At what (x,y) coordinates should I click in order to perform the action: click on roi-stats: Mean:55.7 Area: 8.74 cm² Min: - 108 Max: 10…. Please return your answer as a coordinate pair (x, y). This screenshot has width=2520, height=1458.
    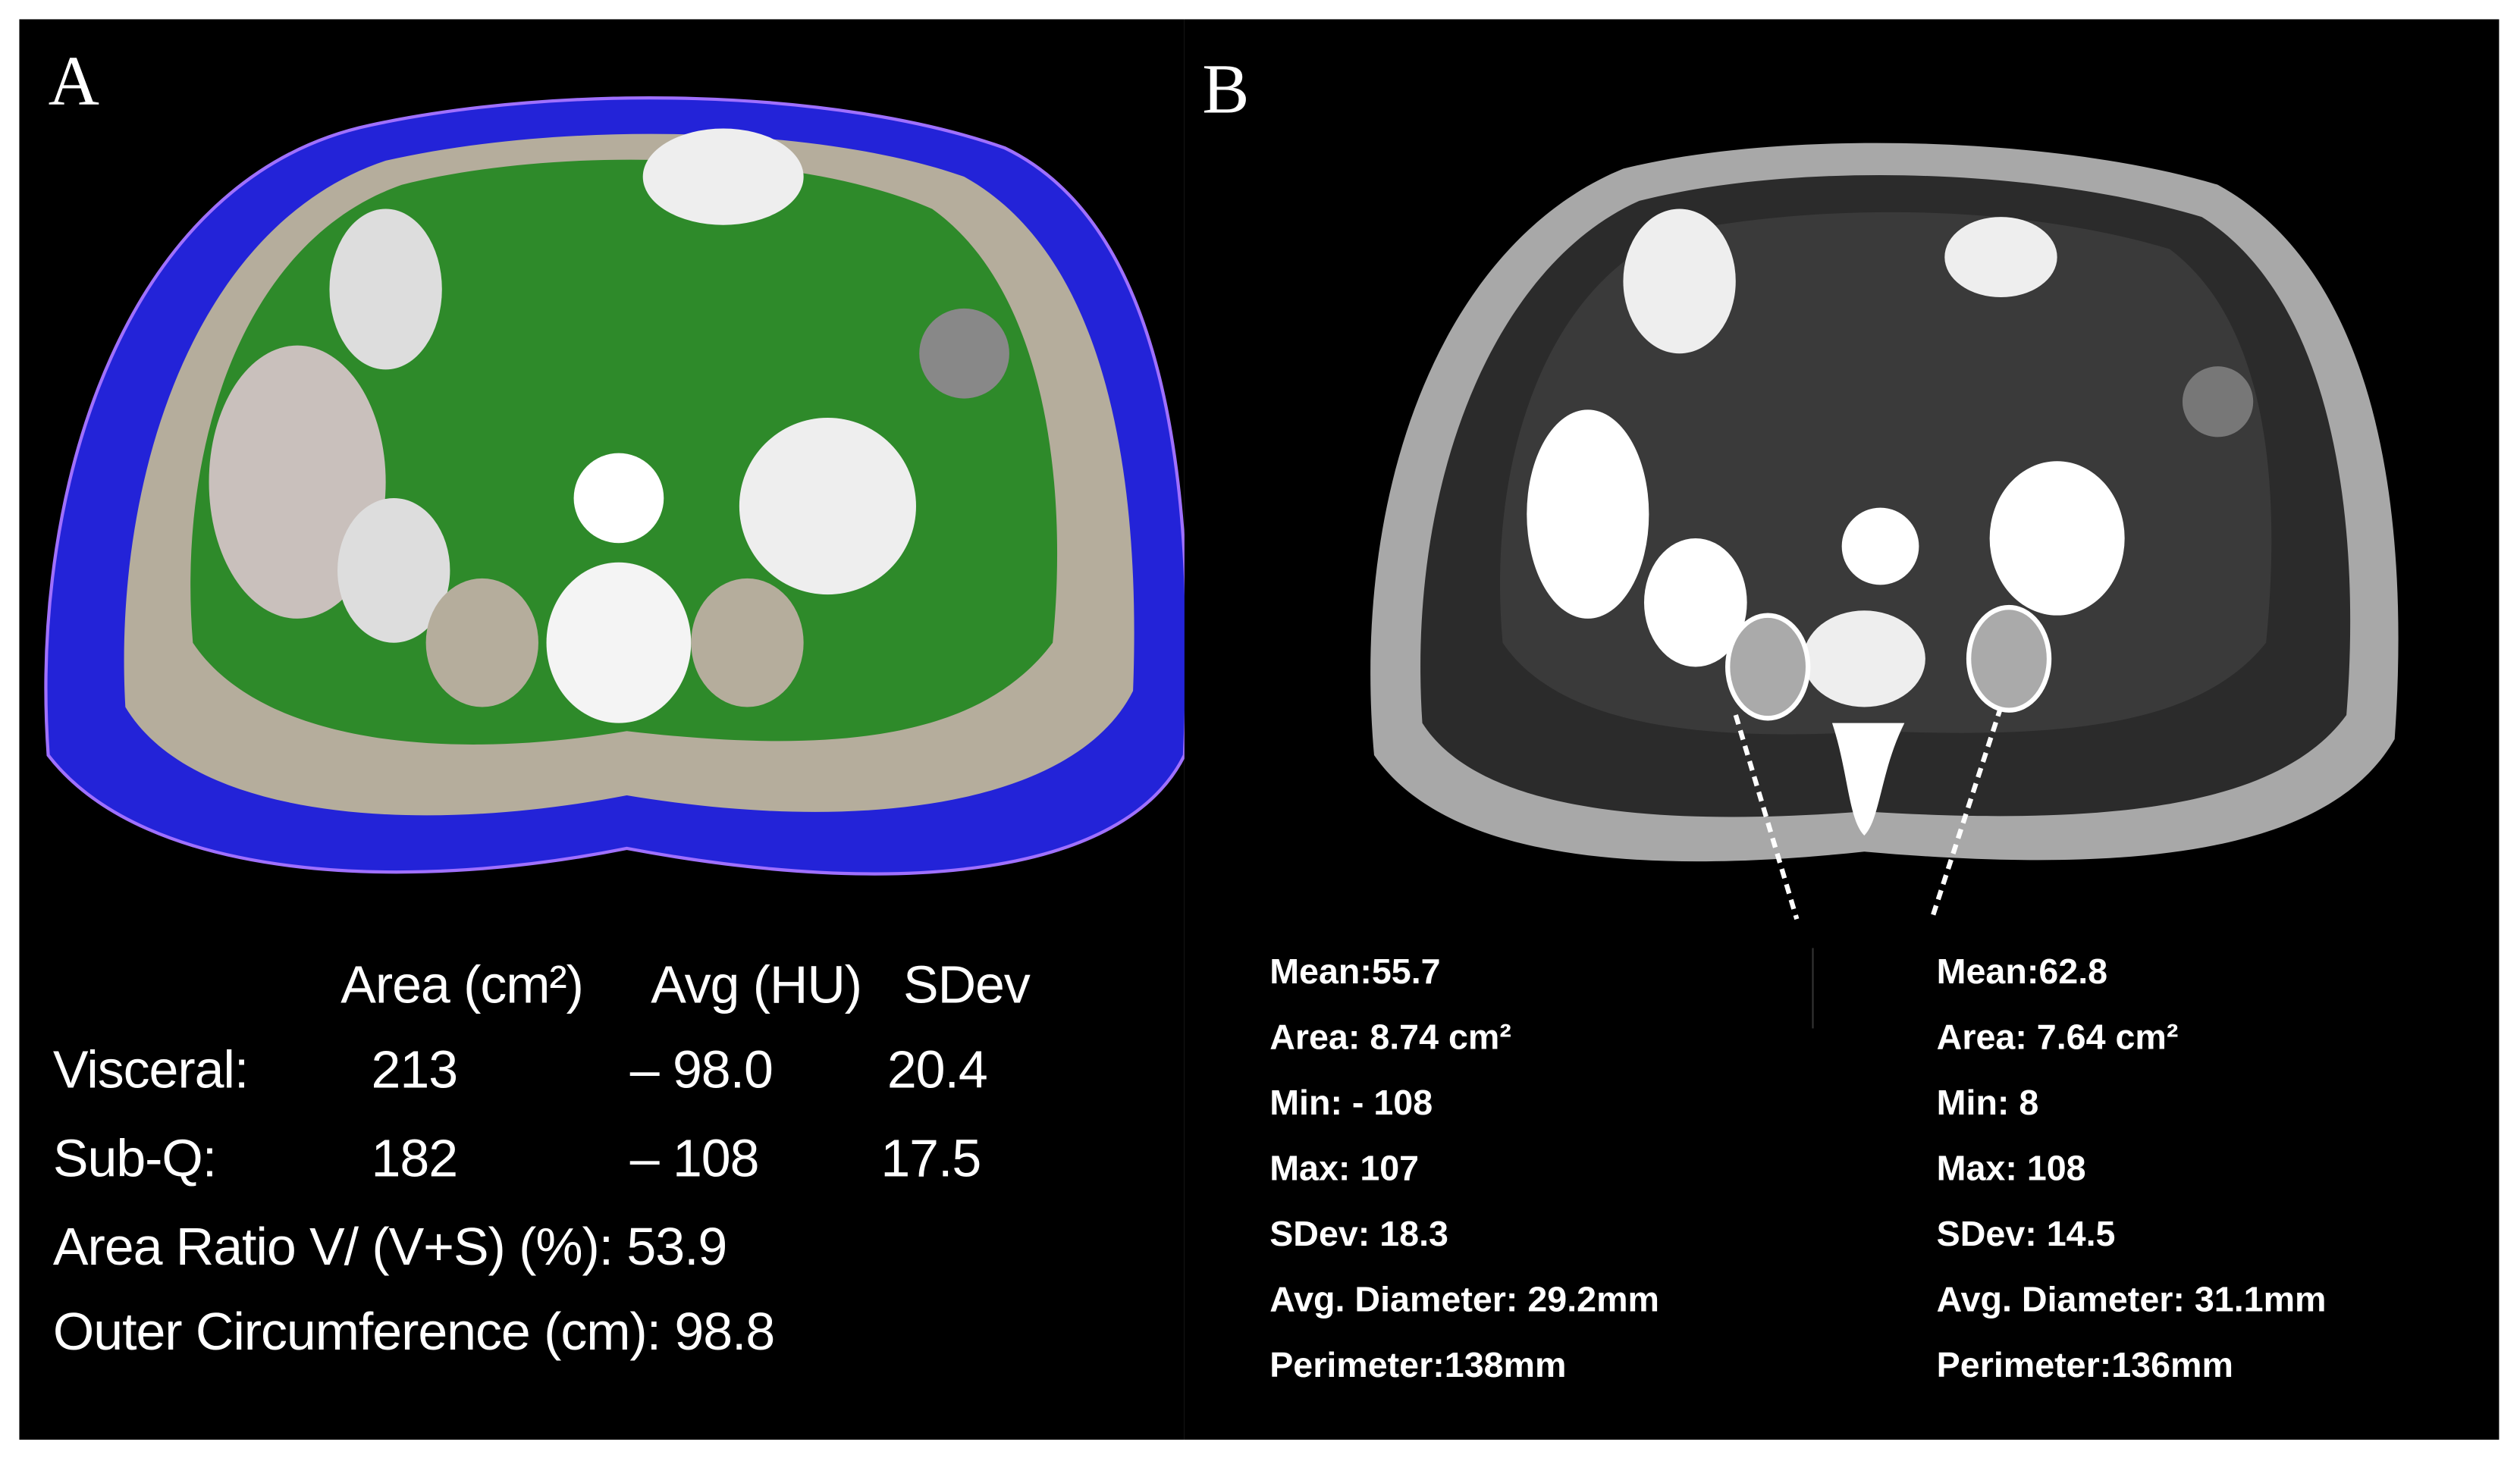
    Looking at the image, I should click on (1797, 1168).